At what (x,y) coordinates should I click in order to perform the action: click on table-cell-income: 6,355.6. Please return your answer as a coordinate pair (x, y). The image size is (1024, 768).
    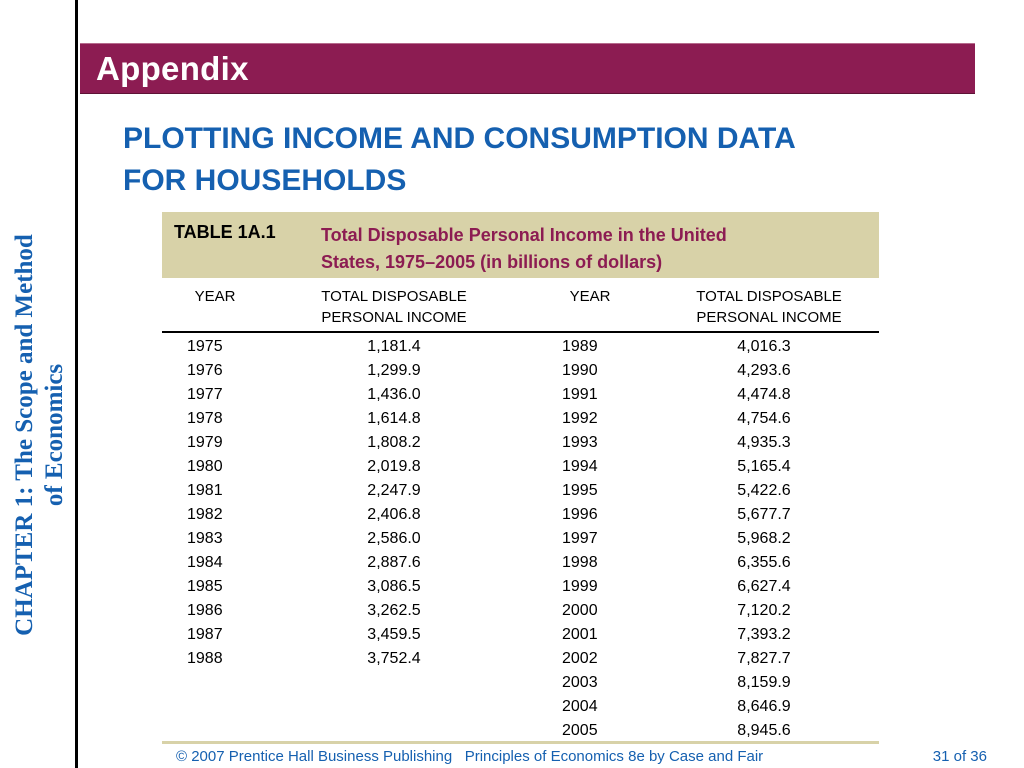
    Looking at the image, I should click on (764, 562).